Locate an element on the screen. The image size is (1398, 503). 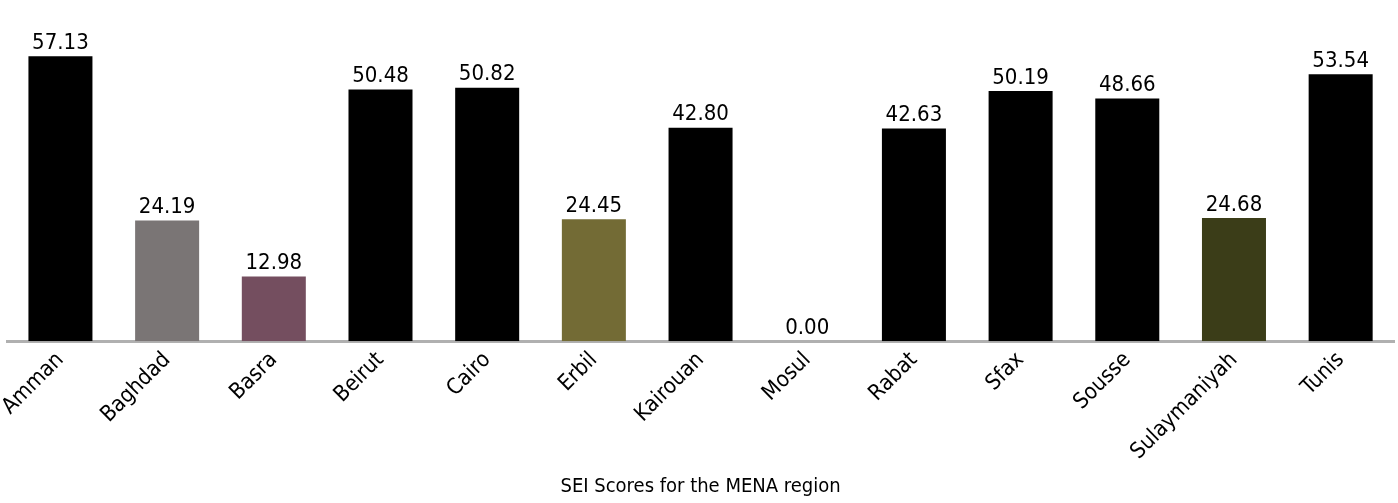
data-label: 0.00 is located at coordinates (807, 326).